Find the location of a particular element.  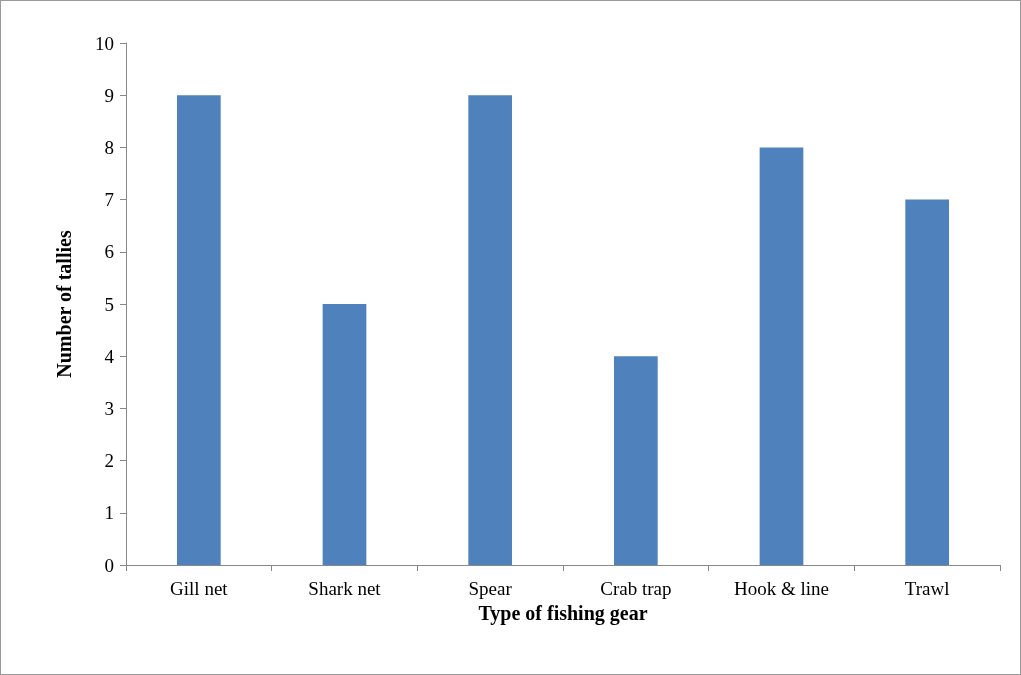

x-tick-label: Trawl is located at coordinates (927, 588).